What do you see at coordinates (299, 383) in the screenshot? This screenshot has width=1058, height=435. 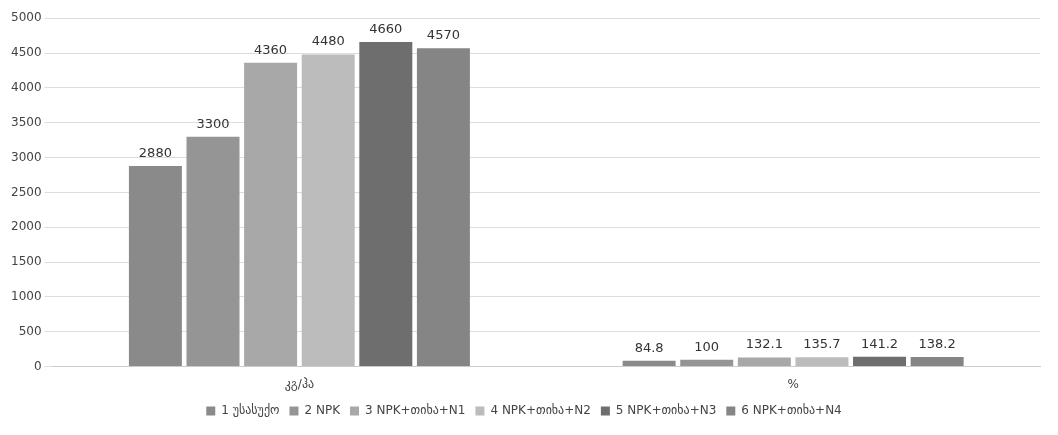 I see `x-tick-label: კგ/ჰა` at bounding box center [299, 383].